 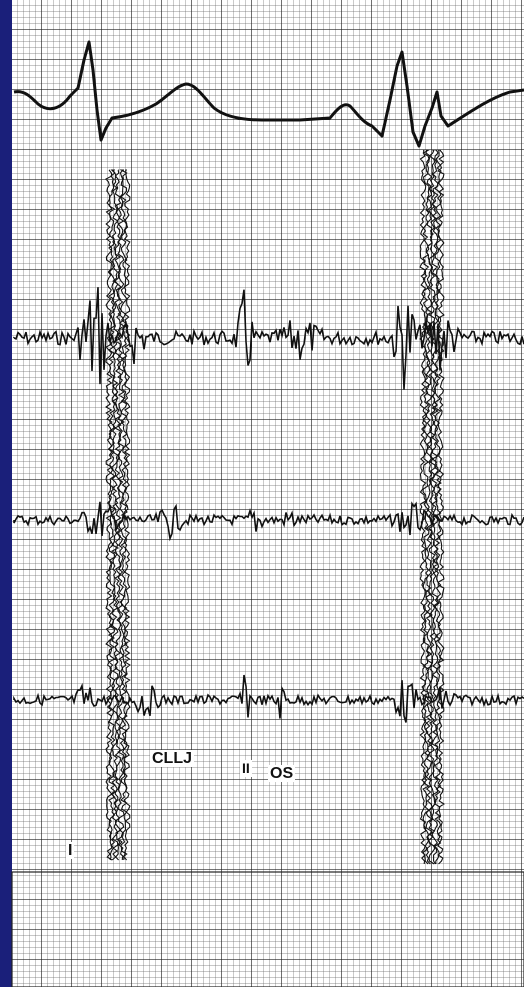 What do you see at coordinates (172, 758) in the screenshot?
I see `label-click: CLLJ` at bounding box center [172, 758].